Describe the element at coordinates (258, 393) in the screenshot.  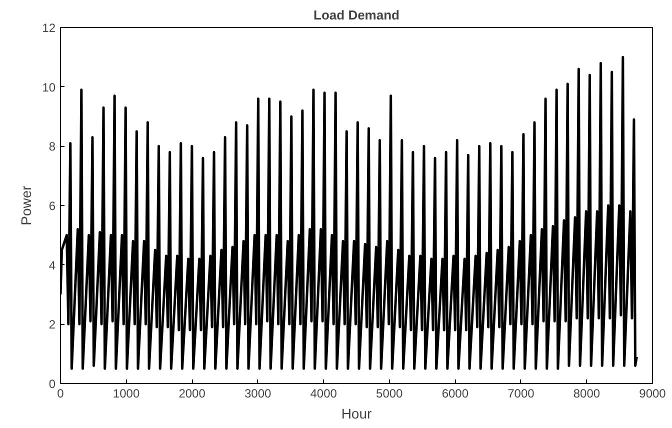
I see `x-tick-label: 3000` at that location.